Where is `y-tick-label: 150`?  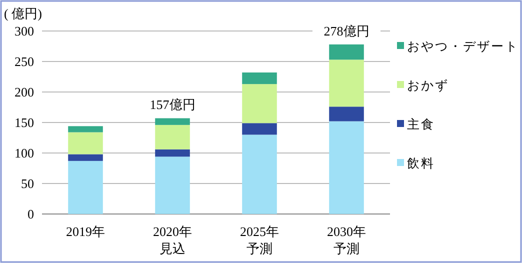 y-tick-label: 150 is located at coordinates (24, 122).